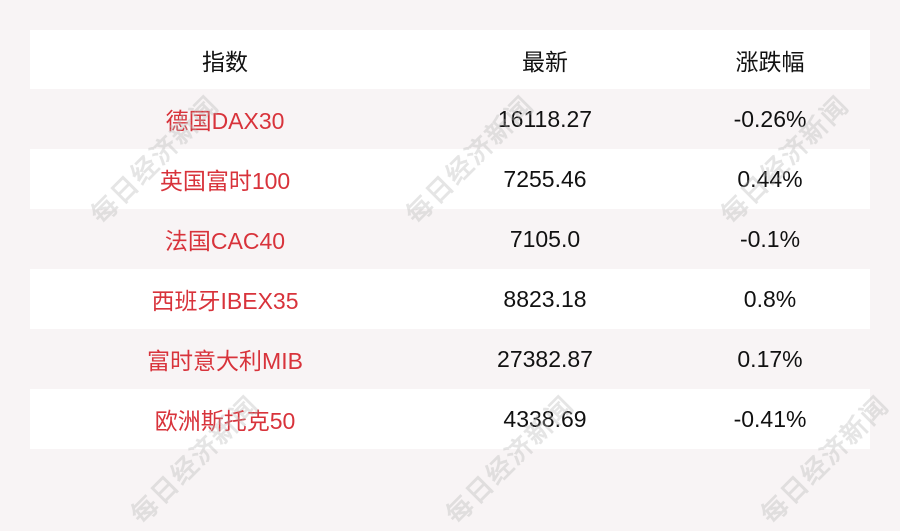 The image size is (900, 531). I want to click on table-row: 德国DAX30 16118.27 -0.26%, so click(450, 119).